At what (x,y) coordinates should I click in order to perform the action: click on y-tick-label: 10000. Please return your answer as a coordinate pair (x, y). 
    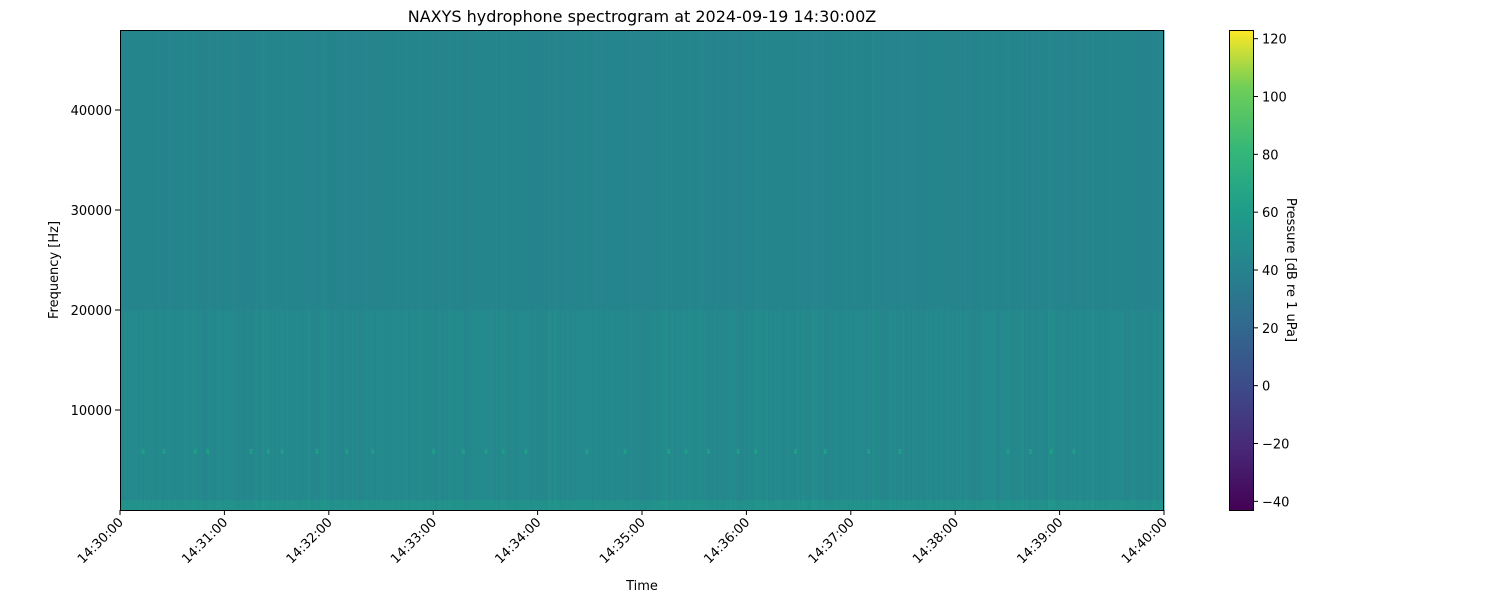
    Looking at the image, I should click on (91, 411).